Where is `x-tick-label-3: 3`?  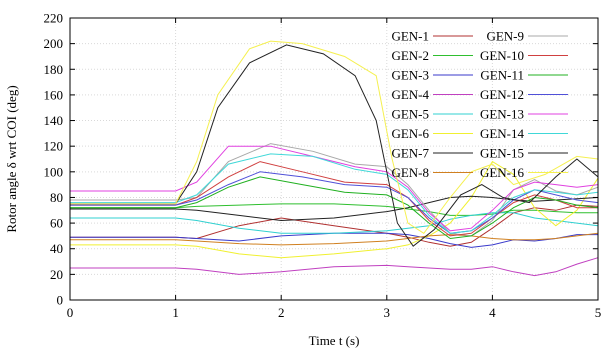 x-tick-label-3: 3 is located at coordinates (387, 312).